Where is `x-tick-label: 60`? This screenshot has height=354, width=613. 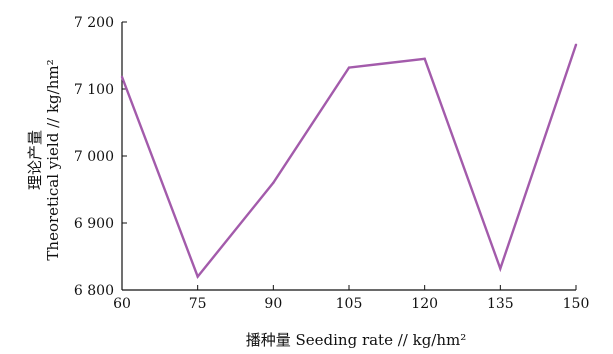
x-tick-label: 60 is located at coordinates (122, 304).